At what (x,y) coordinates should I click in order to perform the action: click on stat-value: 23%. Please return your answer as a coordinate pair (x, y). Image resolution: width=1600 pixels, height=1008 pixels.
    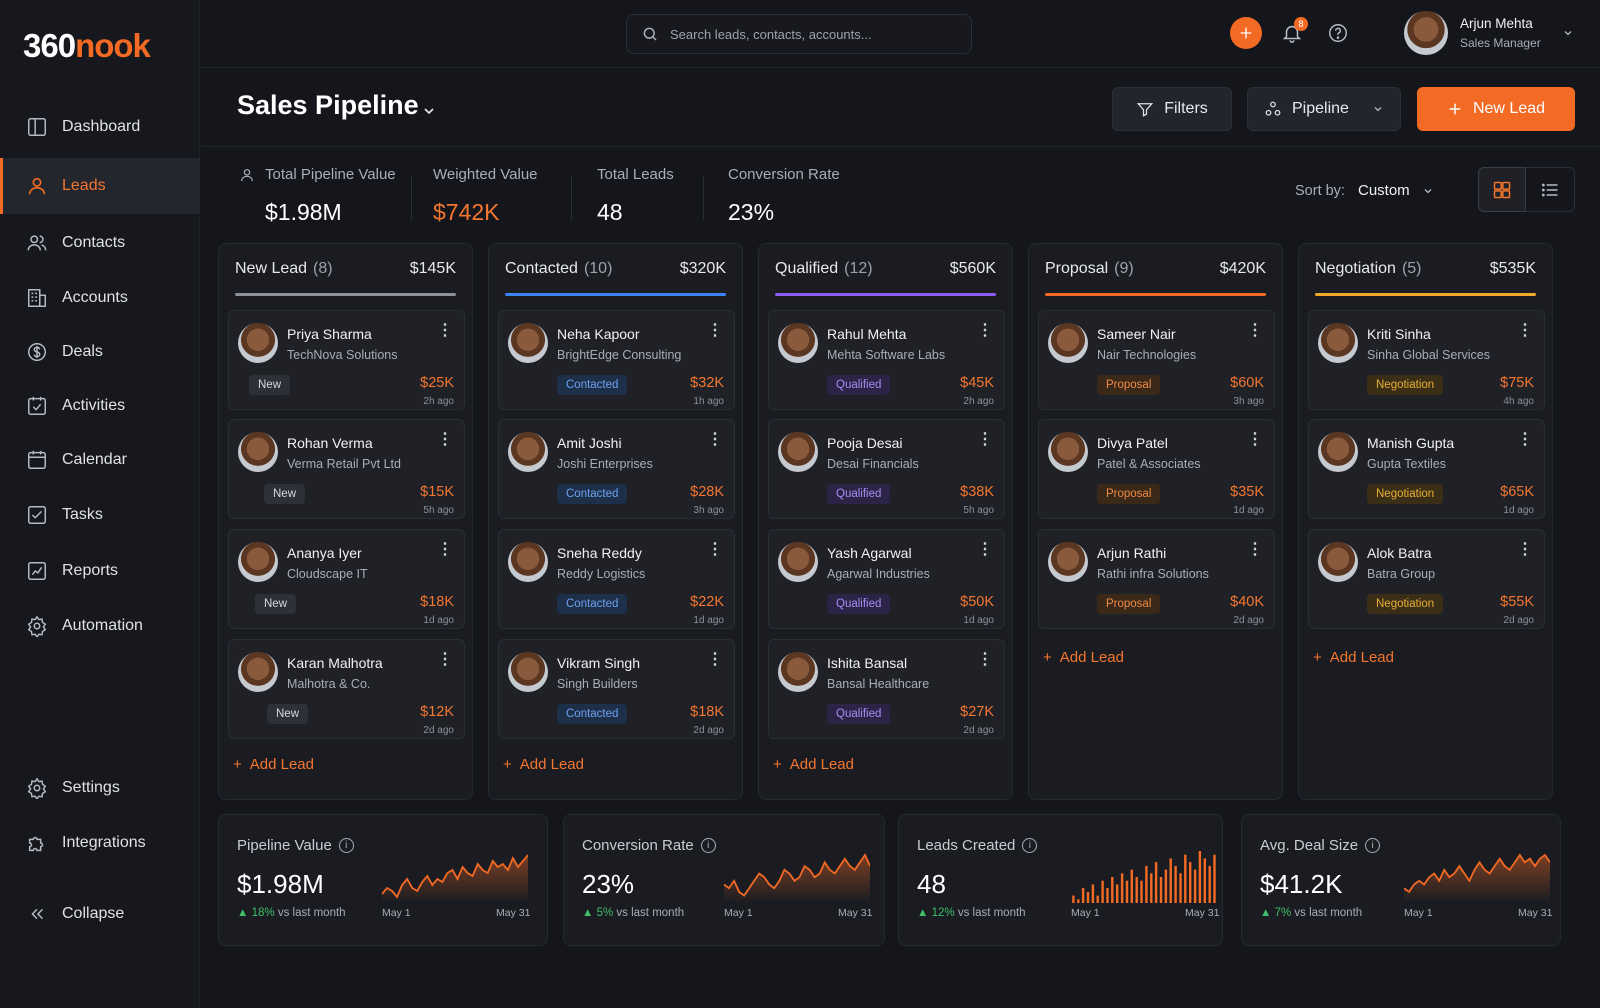
    Looking at the image, I should click on (751, 212).